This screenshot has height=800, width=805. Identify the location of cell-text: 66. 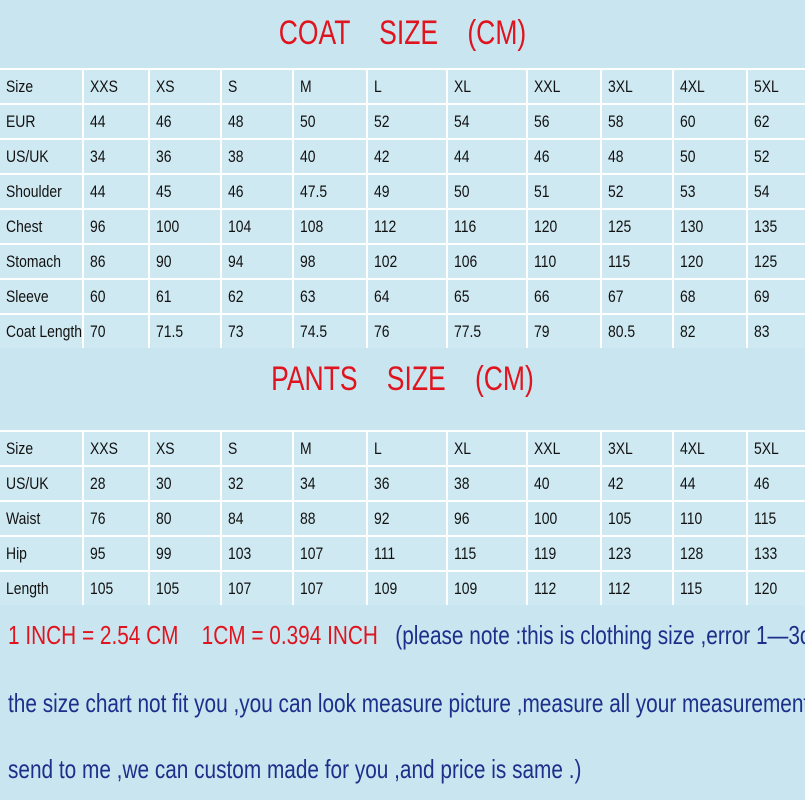
(542, 296).